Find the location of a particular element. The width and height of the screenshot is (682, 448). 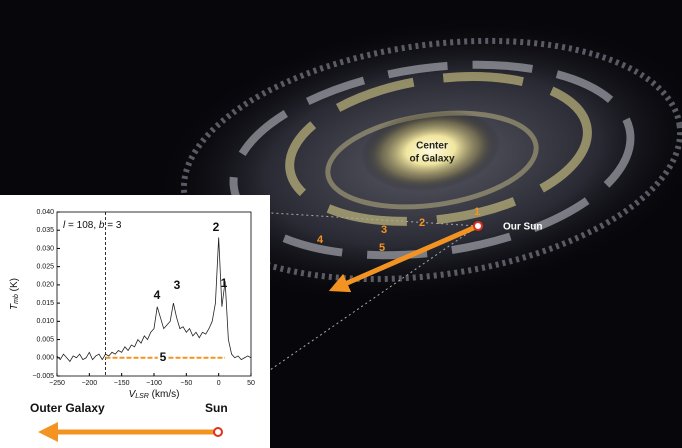

y-axis-label-part: T is located at coordinates (14, 306).